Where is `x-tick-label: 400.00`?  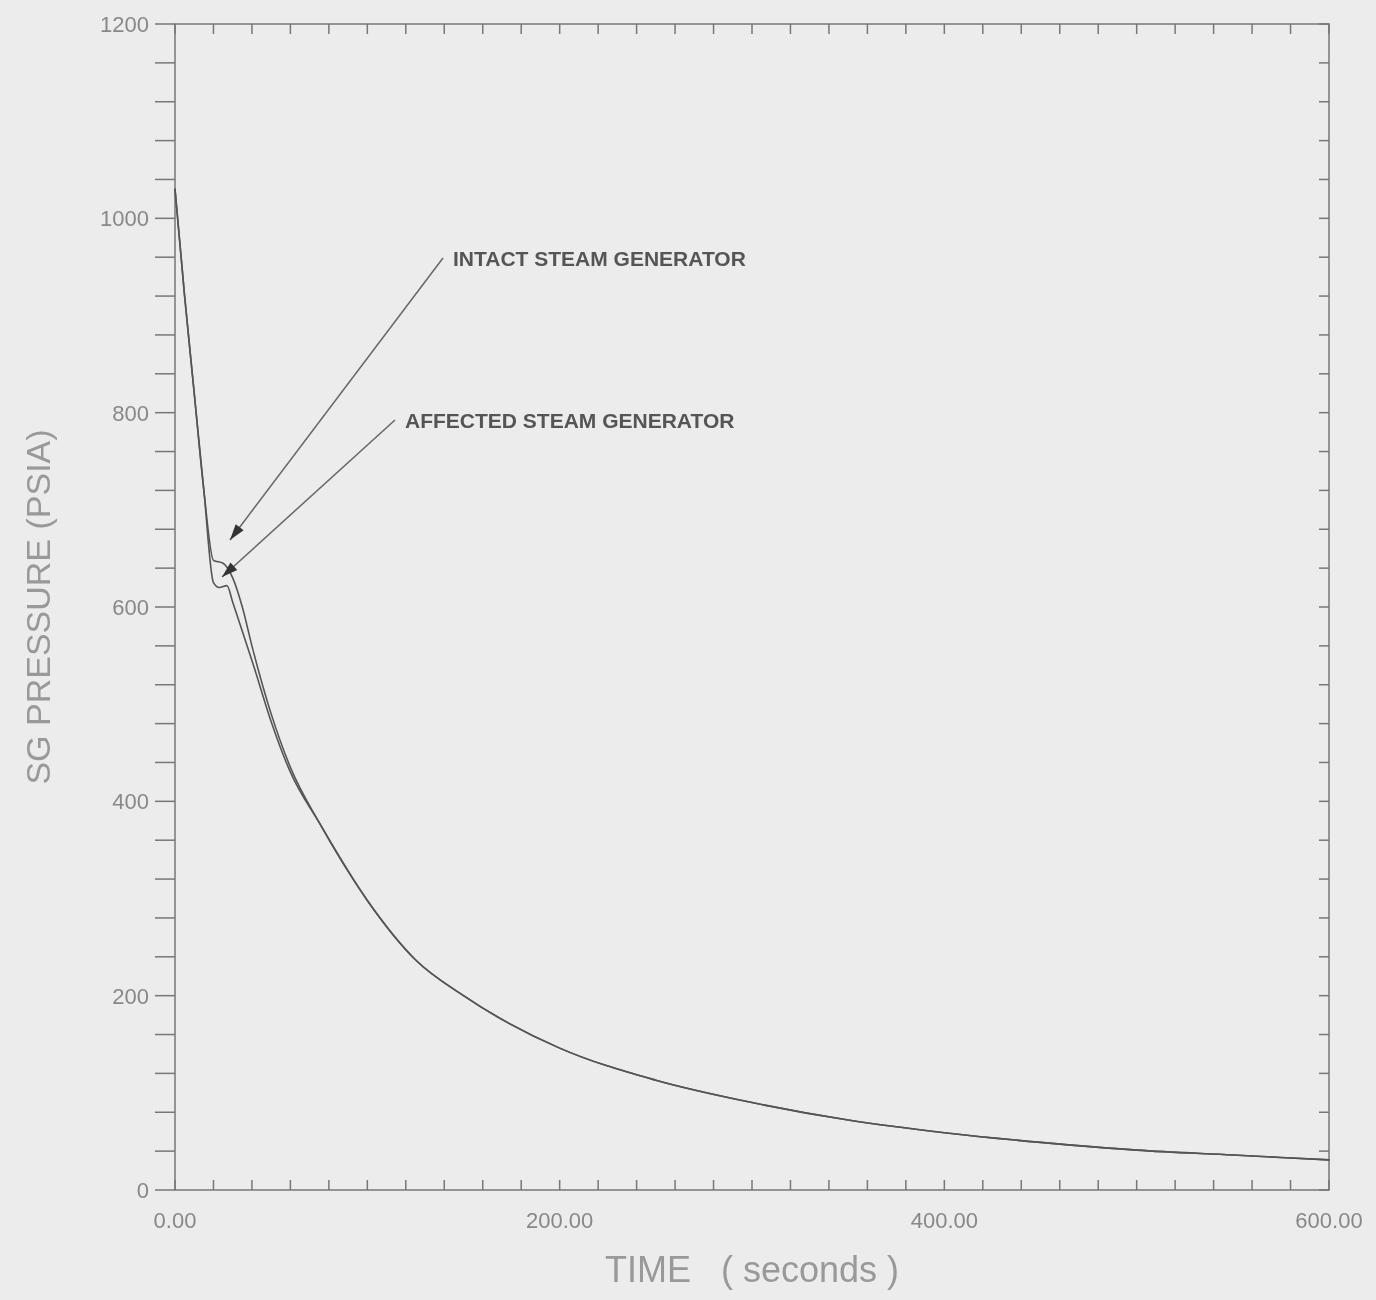
x-tick-label: 400.00 is located at coordinates (944, 1220).